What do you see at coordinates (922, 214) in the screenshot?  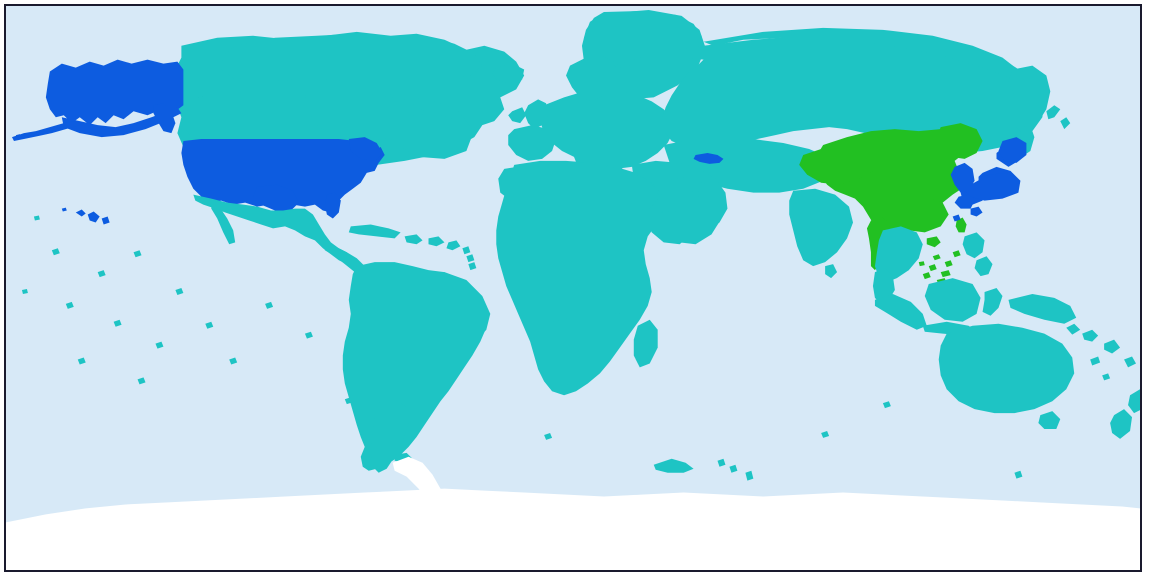 I see `china-southeast-coast` at bounding box center [922, 214].